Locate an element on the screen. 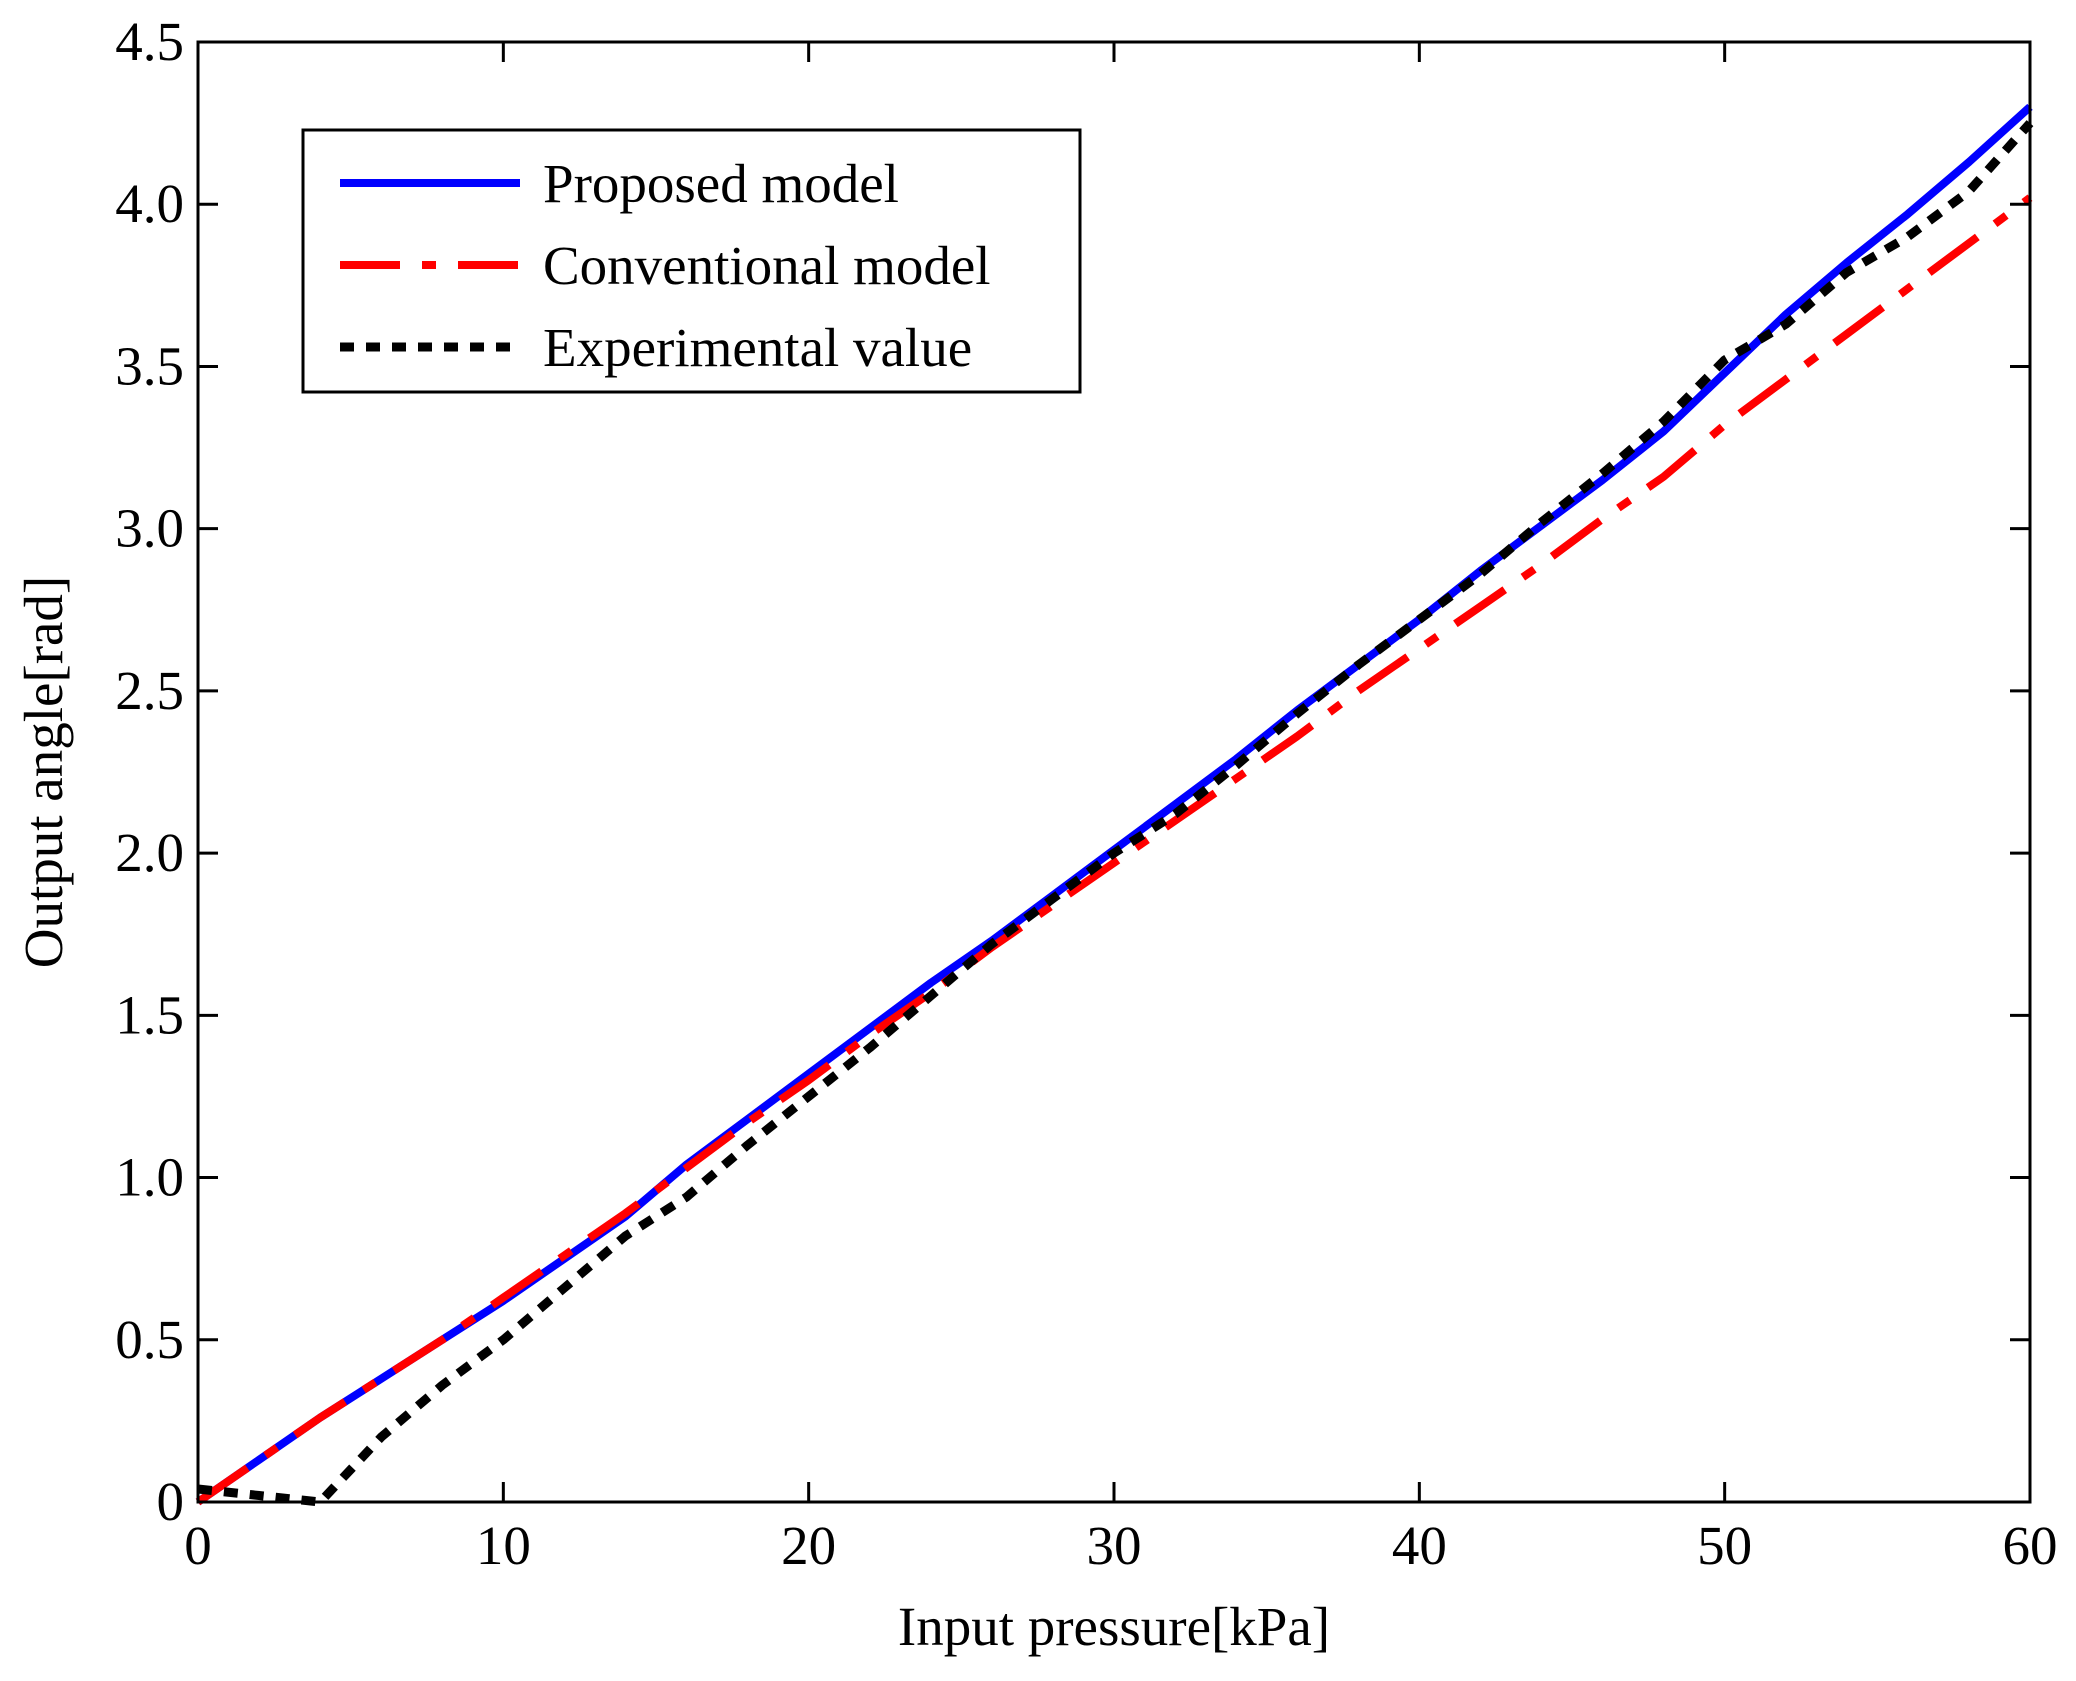 The image size is (2076, 1681). x-axis-title: Input pressure[kPa] is located at coordinates (1114, 1626).